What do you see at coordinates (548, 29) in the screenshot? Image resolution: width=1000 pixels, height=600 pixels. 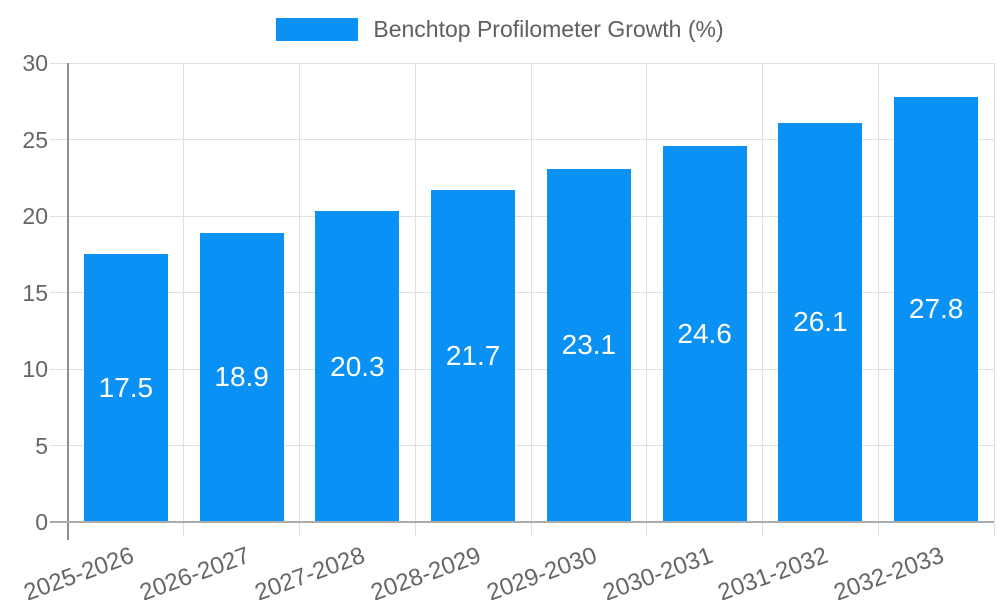 I see `legend-label: Benchtop Profilometer Growth (%)` at bounding box center [548, 29].